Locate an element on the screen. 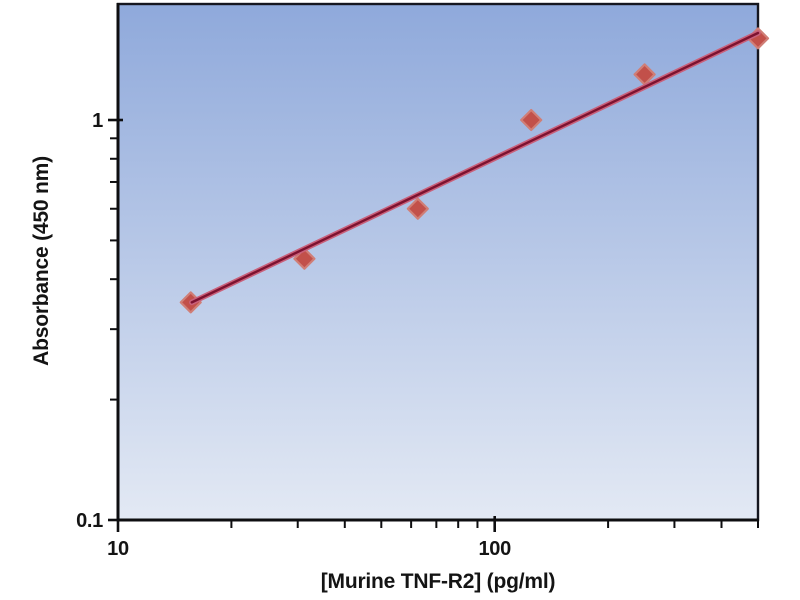 The height and width of the screenshot is (600, 800). y-tick-label: 1 is located at coordinates (97, 121).